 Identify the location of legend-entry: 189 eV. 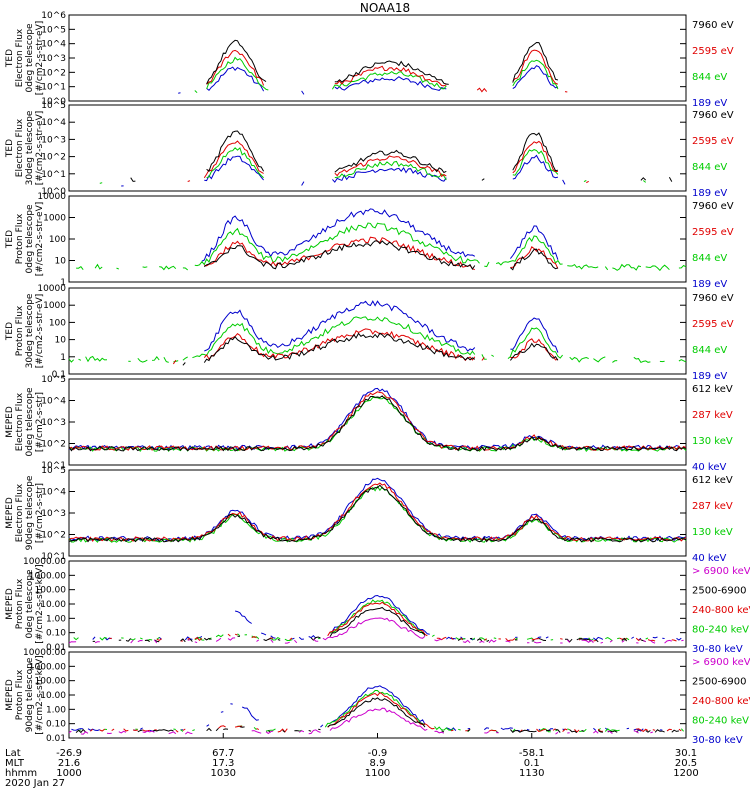
(709, 376).